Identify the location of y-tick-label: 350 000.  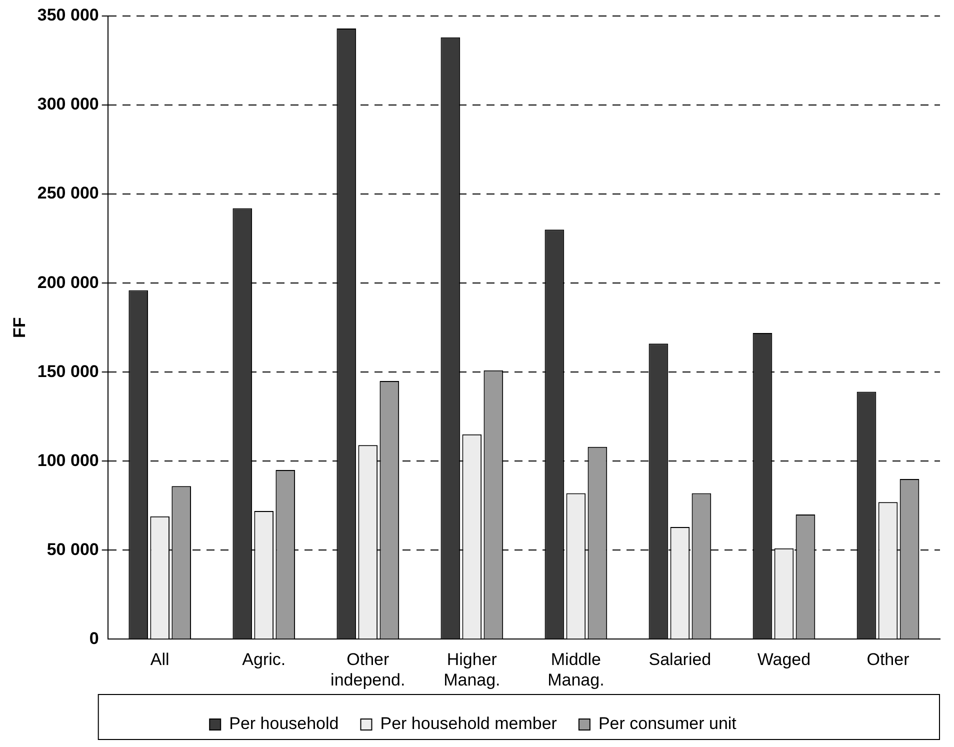
(68, 15).